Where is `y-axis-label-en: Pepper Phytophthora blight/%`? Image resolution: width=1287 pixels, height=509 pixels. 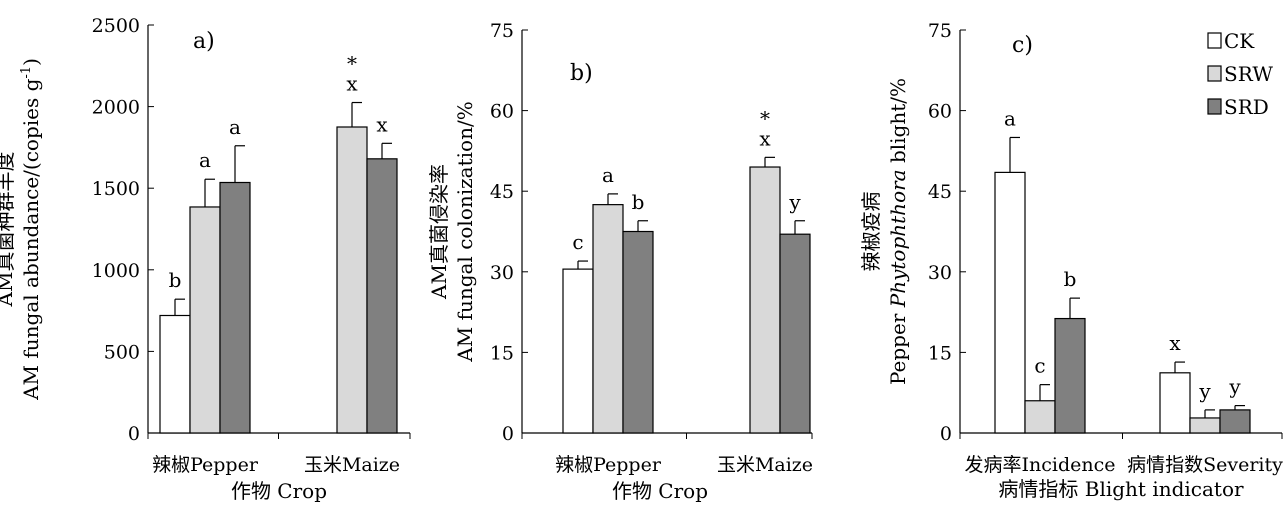 y-axis-label-en: Pepper Phytophthora blight/% is located at coordinates (898, 231).